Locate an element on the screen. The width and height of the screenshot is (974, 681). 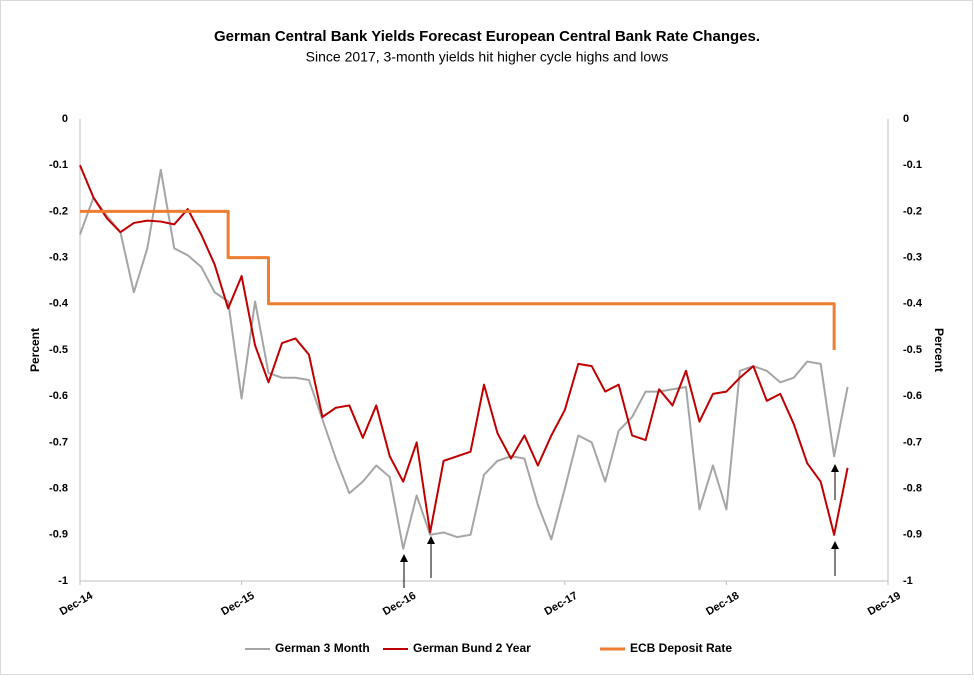
y-tick-label: -1 is located at coordinates (63, 581).